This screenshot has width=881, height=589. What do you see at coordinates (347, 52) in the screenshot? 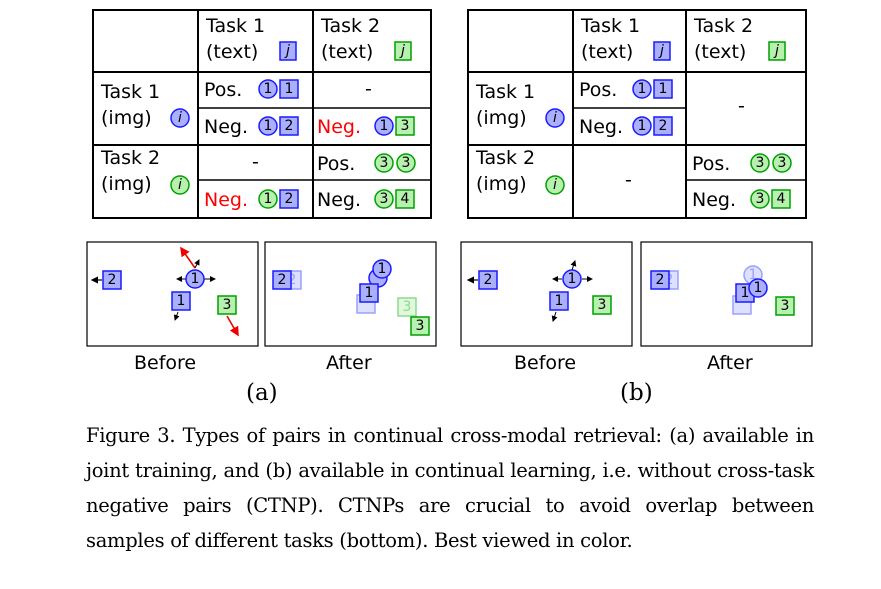
I see `a-col-header-2-line2: (text)` at bounding box center [347, 52].